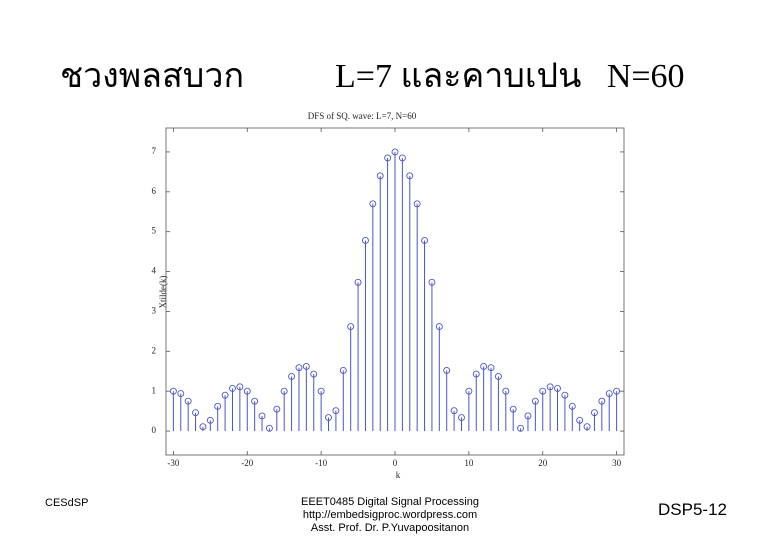 This screenshot has height=540, width=780. I want to click on y-tick-label: 2, so click(154, 350).